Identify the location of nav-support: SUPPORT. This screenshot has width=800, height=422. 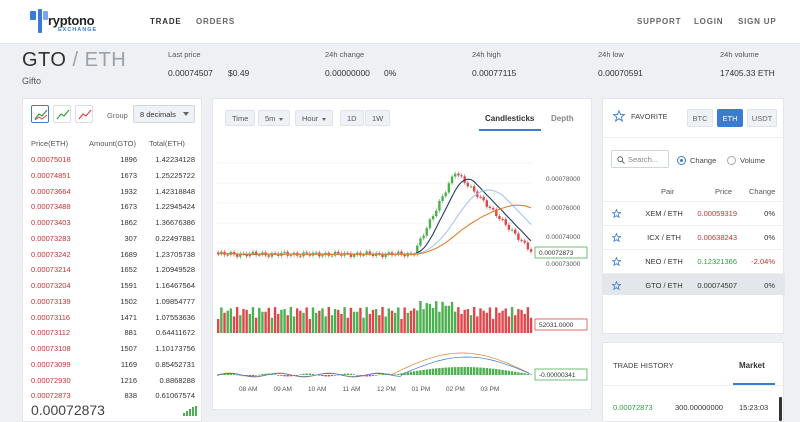
(659, 21).